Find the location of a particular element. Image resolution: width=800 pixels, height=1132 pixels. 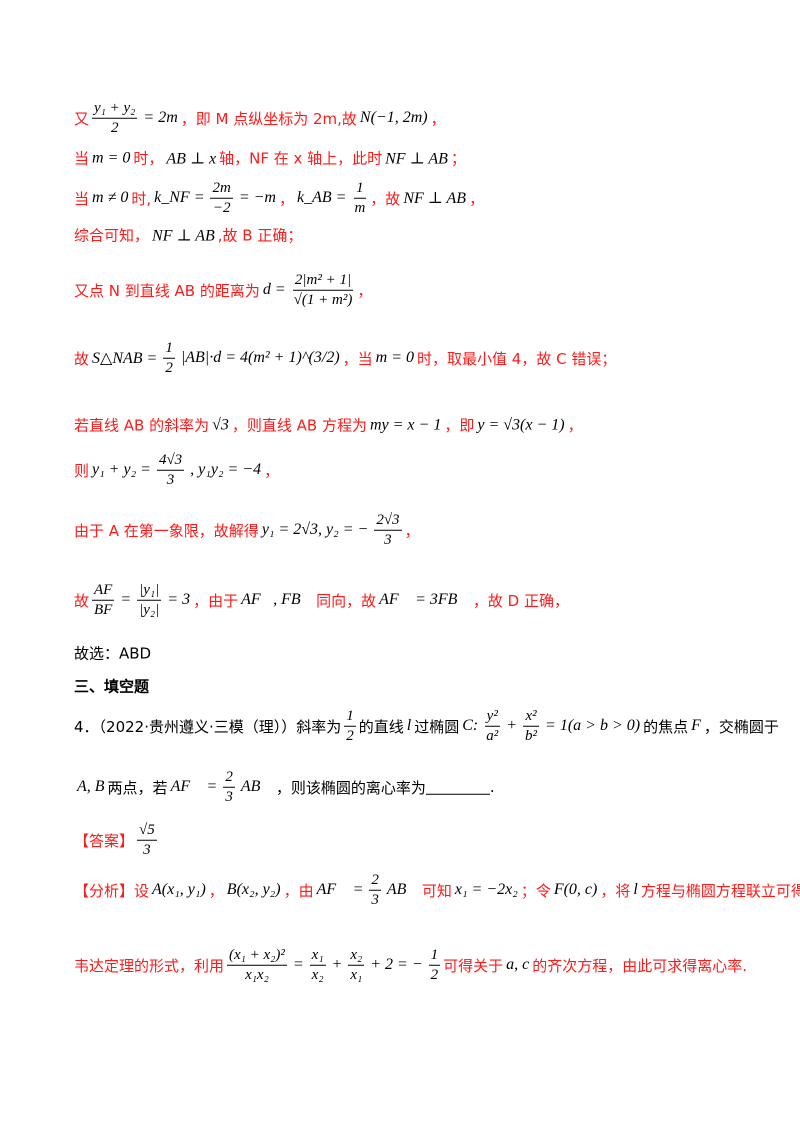

text-segment: 过椭圆 is located at coordinates (437, 726).